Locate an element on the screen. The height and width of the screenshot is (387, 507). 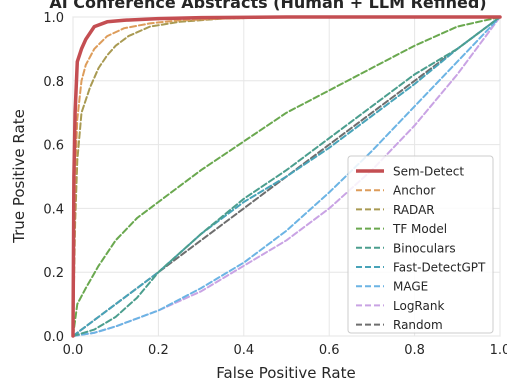
y-tick-label: 1.0 is located at coordinates (53, 18).